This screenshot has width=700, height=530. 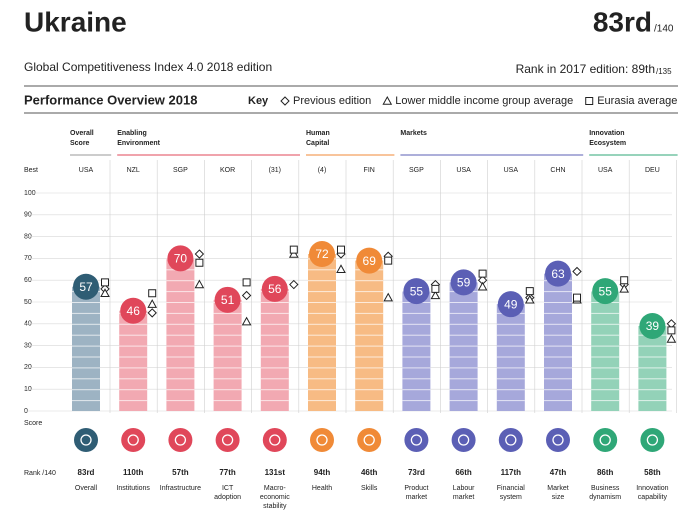 What do you see at coordinates (463, 472) in the screenshot?
I see `rank-label: 66th` at bounding box center [463, 472].